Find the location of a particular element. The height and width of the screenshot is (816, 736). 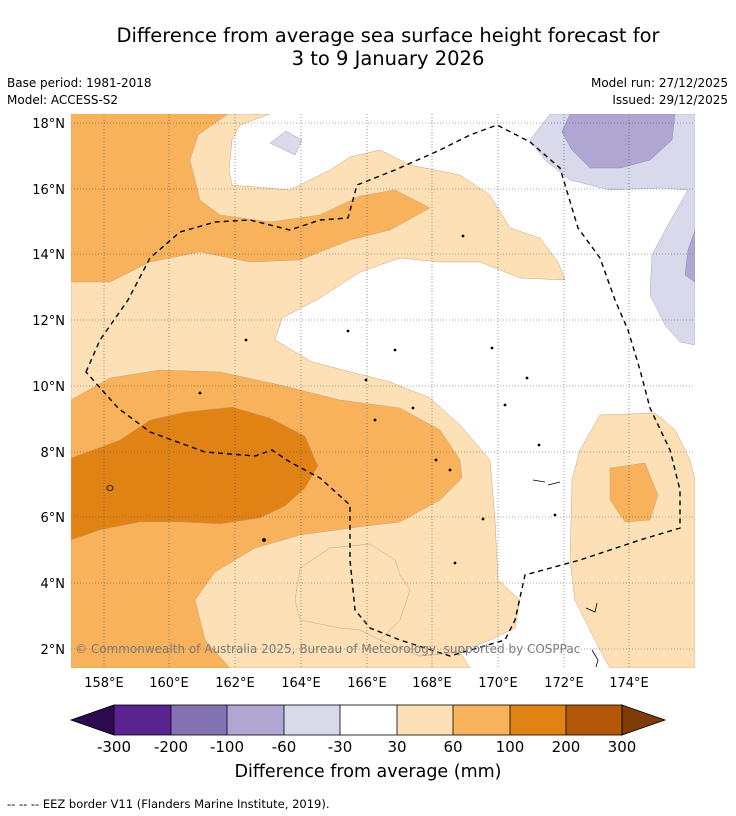

colorbar: -300 -200 -100 -60 -30 30 60 100 200 300 is located at coordinates (368, 730).